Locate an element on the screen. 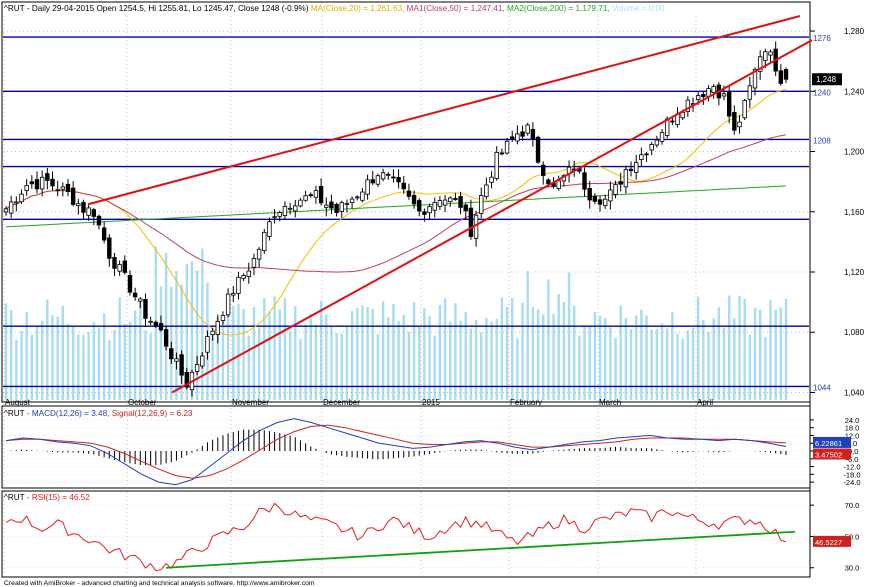 This screenshot has width=880, height=587. ma200-line is located at coordinates (396, 206).